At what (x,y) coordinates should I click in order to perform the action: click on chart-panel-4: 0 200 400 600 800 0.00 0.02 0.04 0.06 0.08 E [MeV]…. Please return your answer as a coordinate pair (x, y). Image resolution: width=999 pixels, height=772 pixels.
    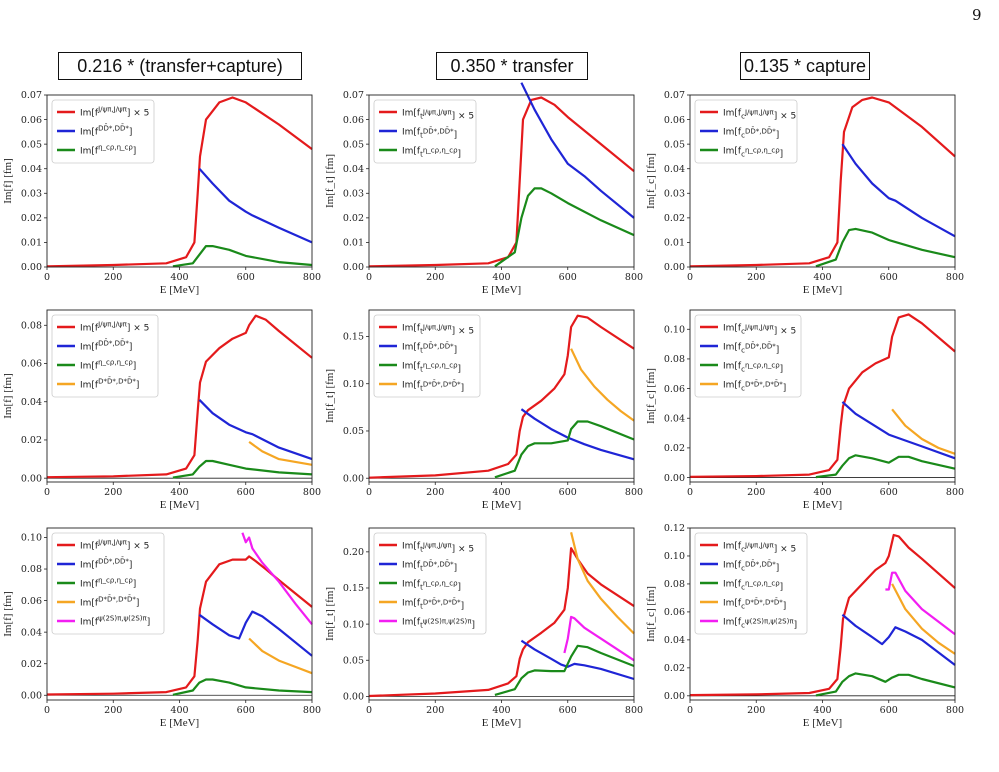
    Looking at the image, I should click on (161, 410).